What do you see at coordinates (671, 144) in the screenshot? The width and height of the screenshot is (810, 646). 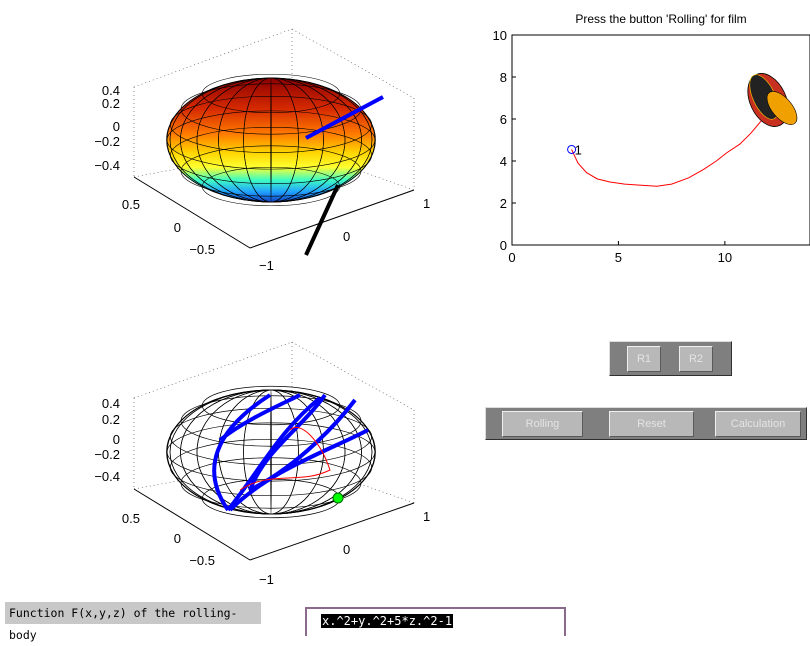 I see `path-series-line` at bounding box center [671, 144].